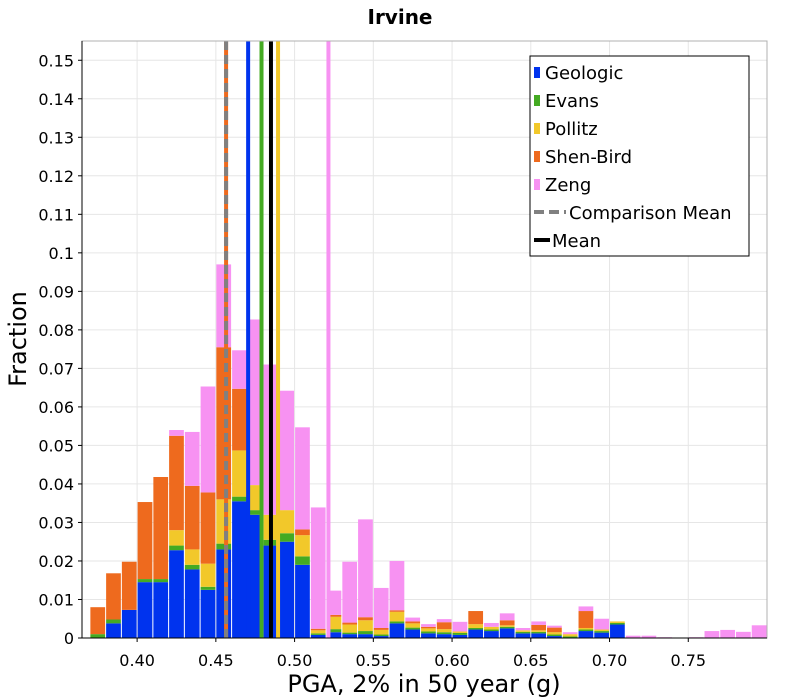 Image resolution: width=800 pixels, height=700 pixels. I want to click on bar-shen-bird-0.45, so click(224, 423).